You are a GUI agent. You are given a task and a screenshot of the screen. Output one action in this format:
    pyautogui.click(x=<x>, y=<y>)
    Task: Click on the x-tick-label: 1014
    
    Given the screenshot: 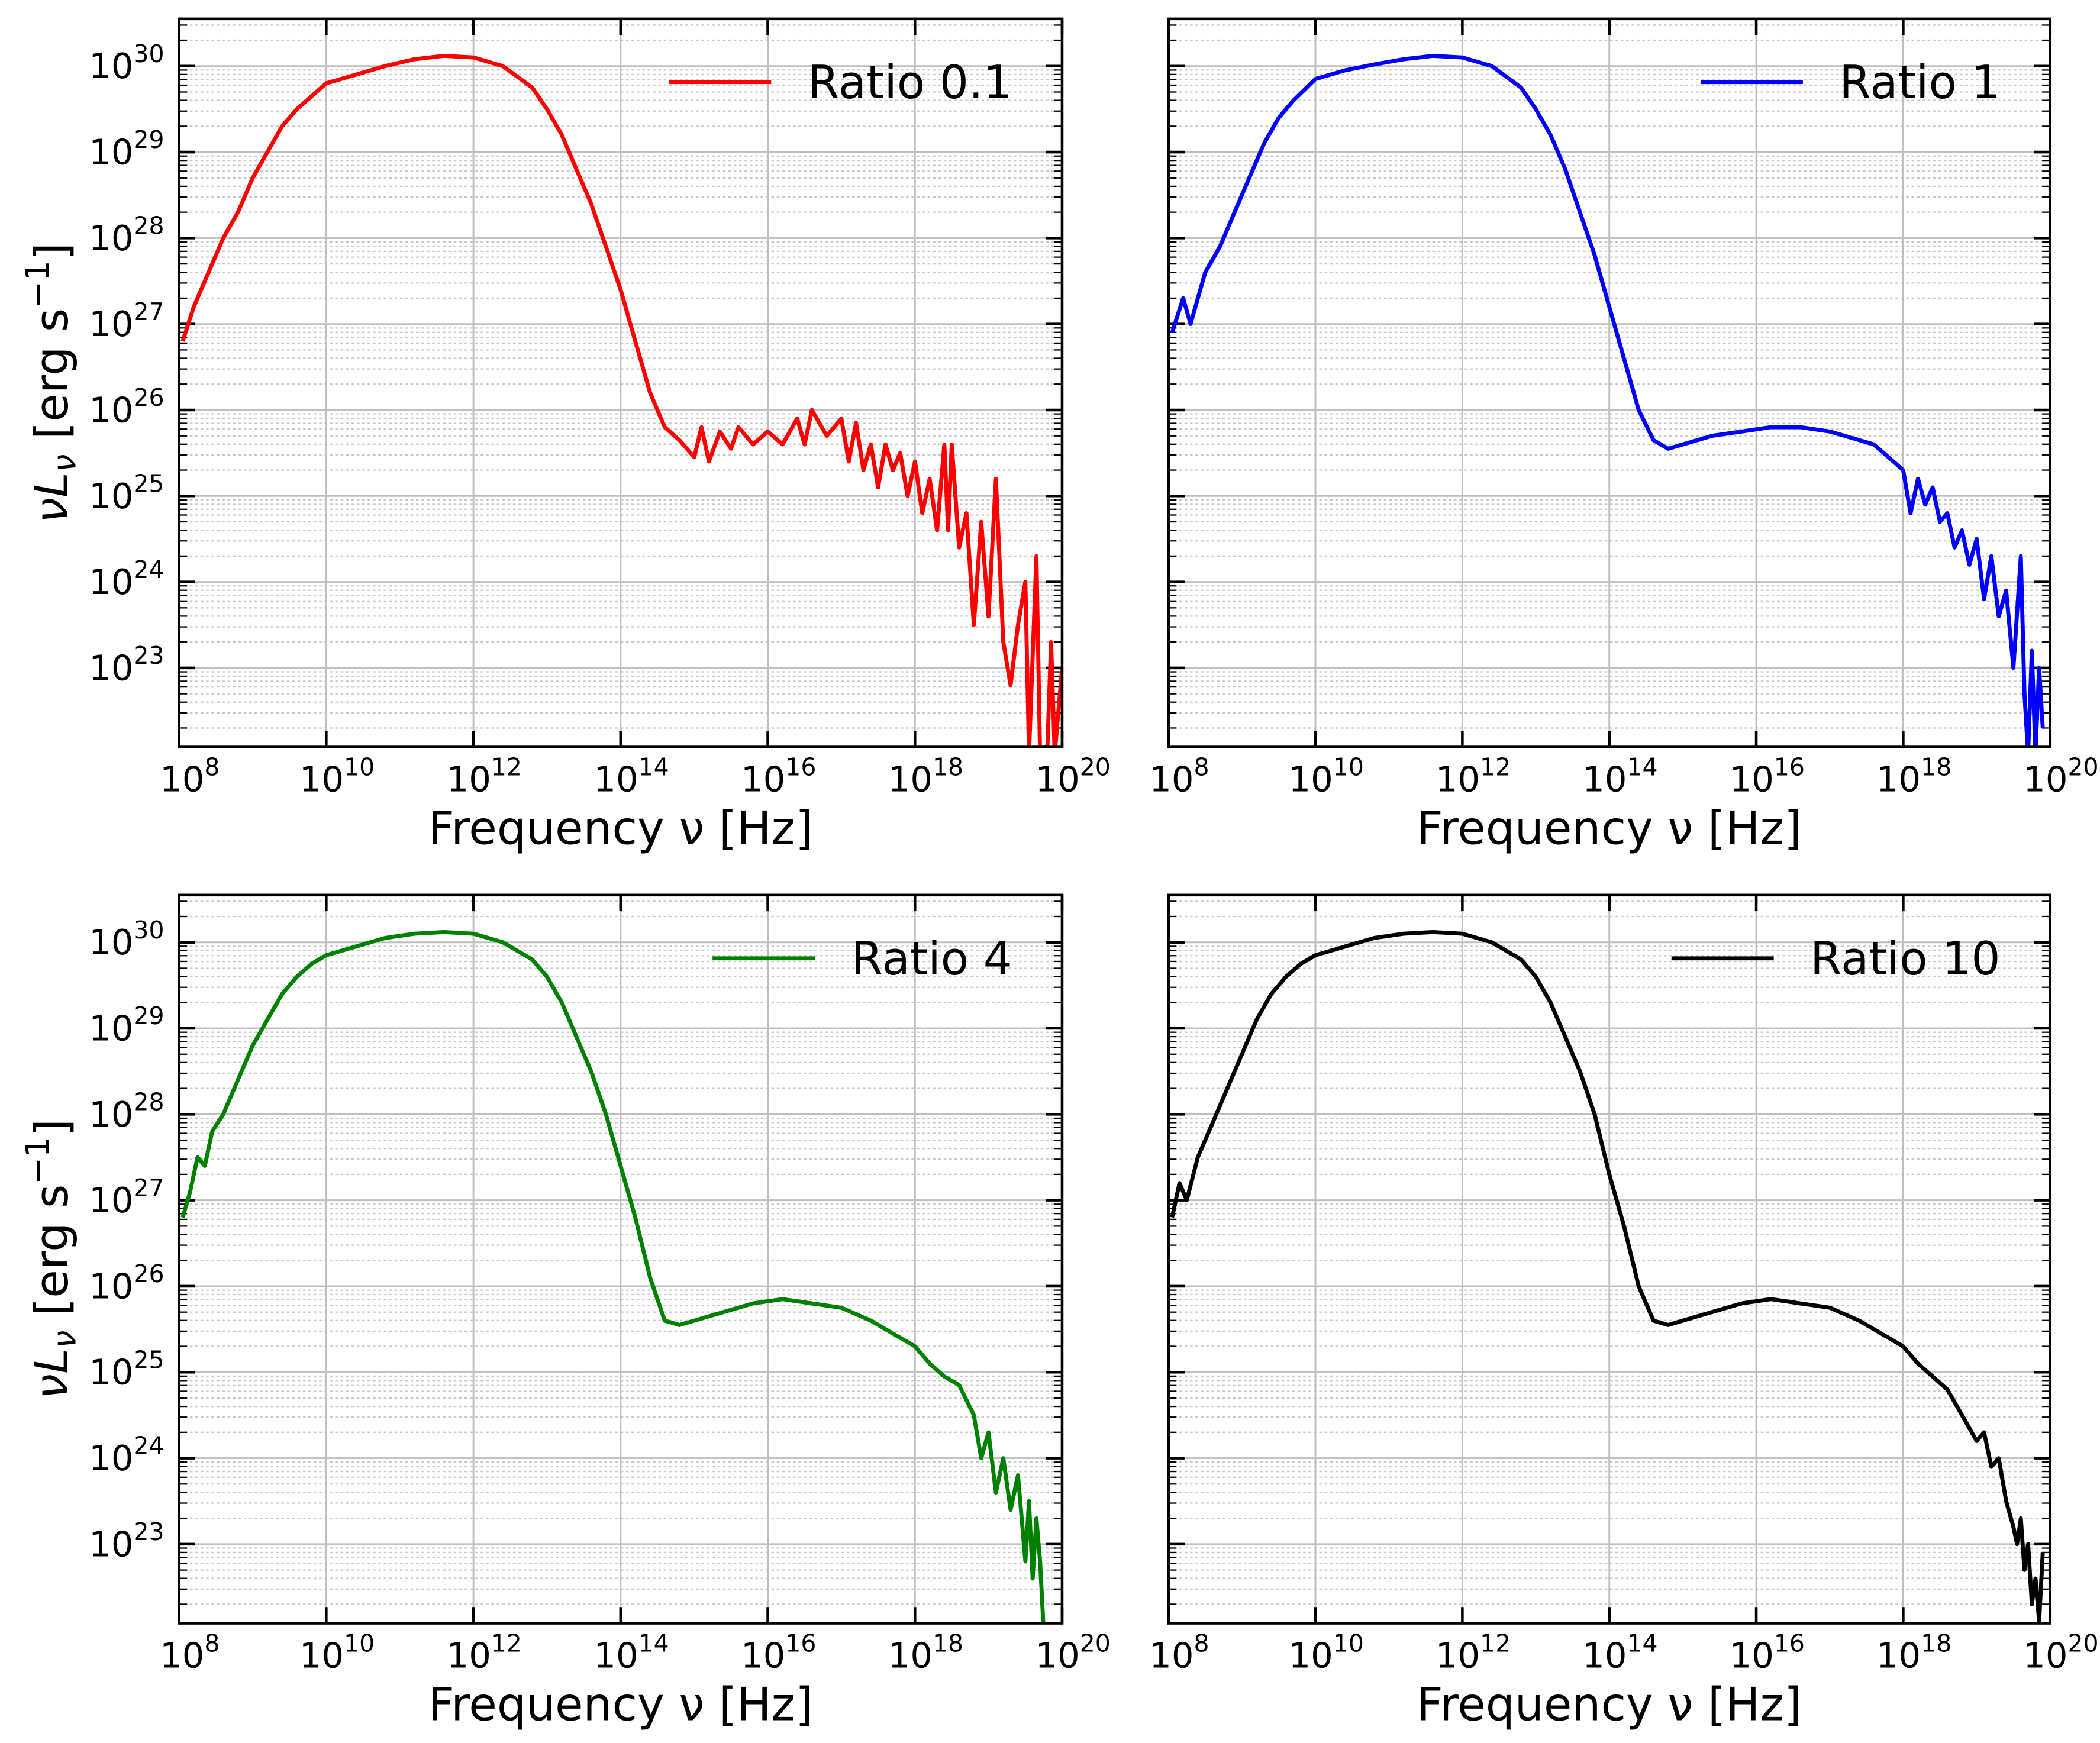 What is the action you would take?
    pyautogui.click(x=631, y=1652)
    